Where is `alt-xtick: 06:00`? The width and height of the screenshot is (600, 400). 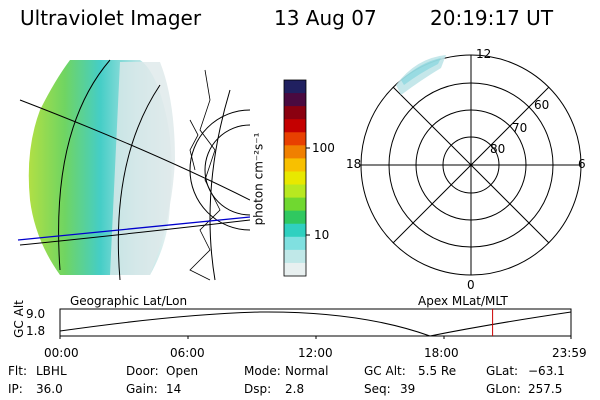 alt-xtick: 06:00 is located at coordinates (187, 353).